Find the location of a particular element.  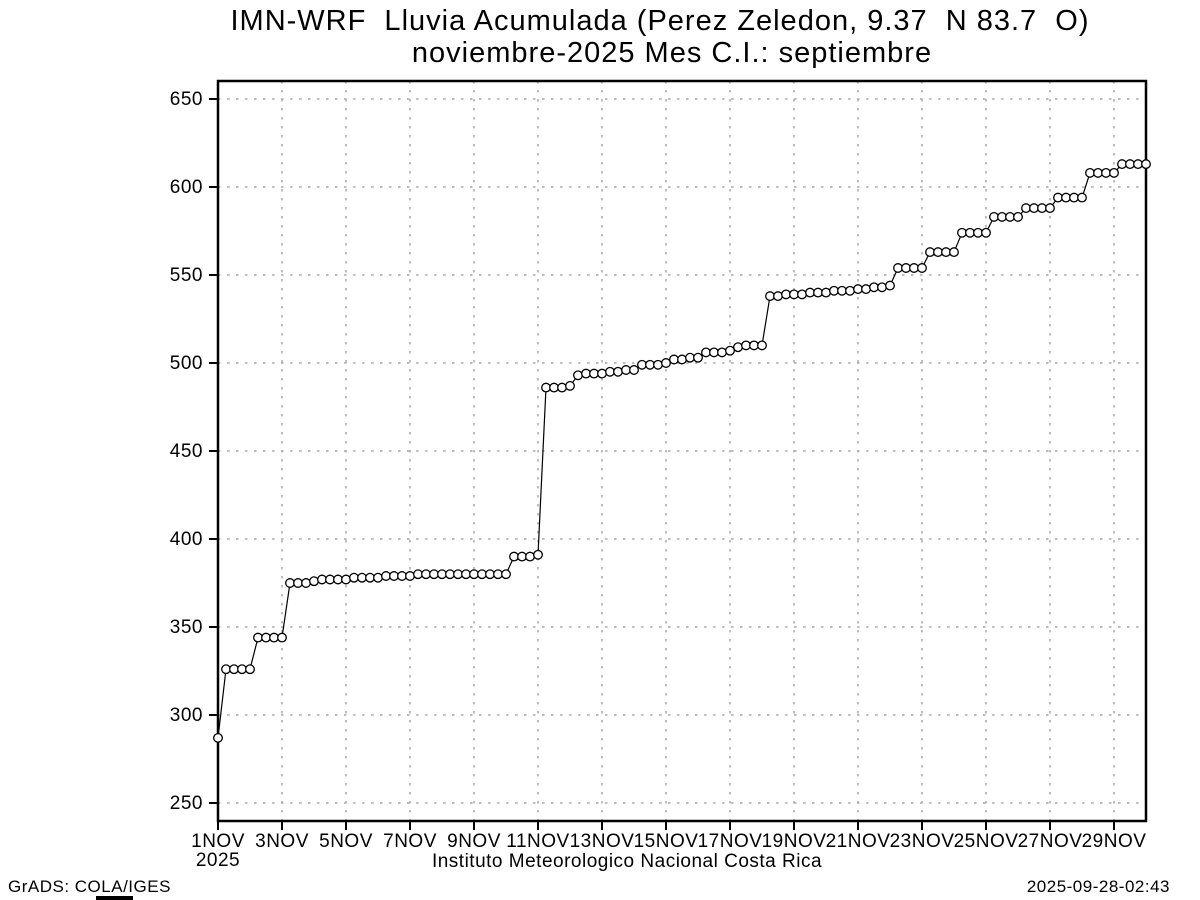

x-axis-year-label: 2025 is located at coordinates (218, 860).